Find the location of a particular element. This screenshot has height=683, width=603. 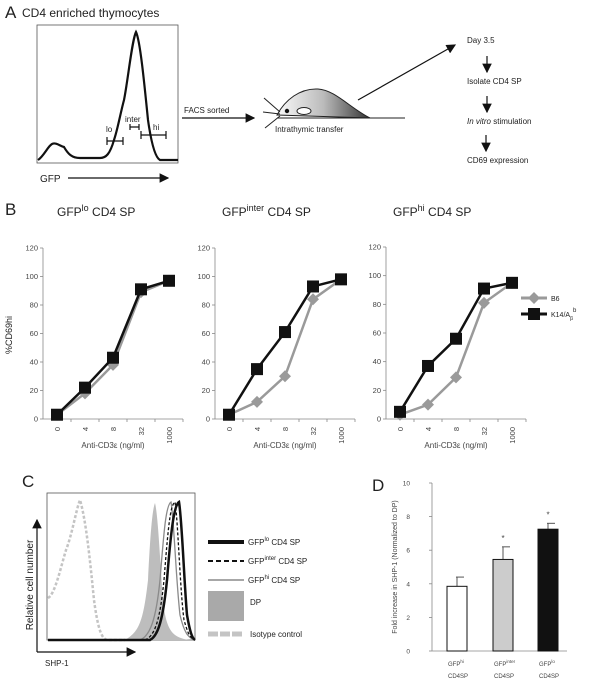

chart-title-inter: GFPinter CD4 SP is located at coordinates (266, 211).